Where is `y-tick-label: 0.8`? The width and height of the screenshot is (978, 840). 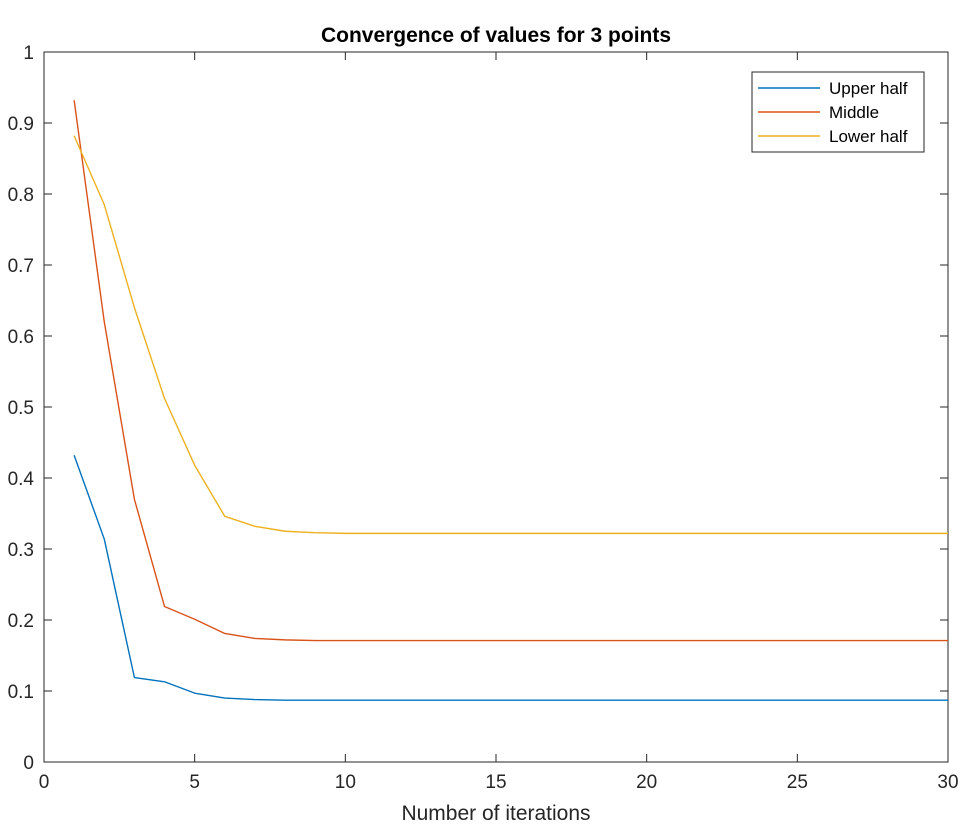 y-tick-label: 0.8 is located at coordinates (21, 195).